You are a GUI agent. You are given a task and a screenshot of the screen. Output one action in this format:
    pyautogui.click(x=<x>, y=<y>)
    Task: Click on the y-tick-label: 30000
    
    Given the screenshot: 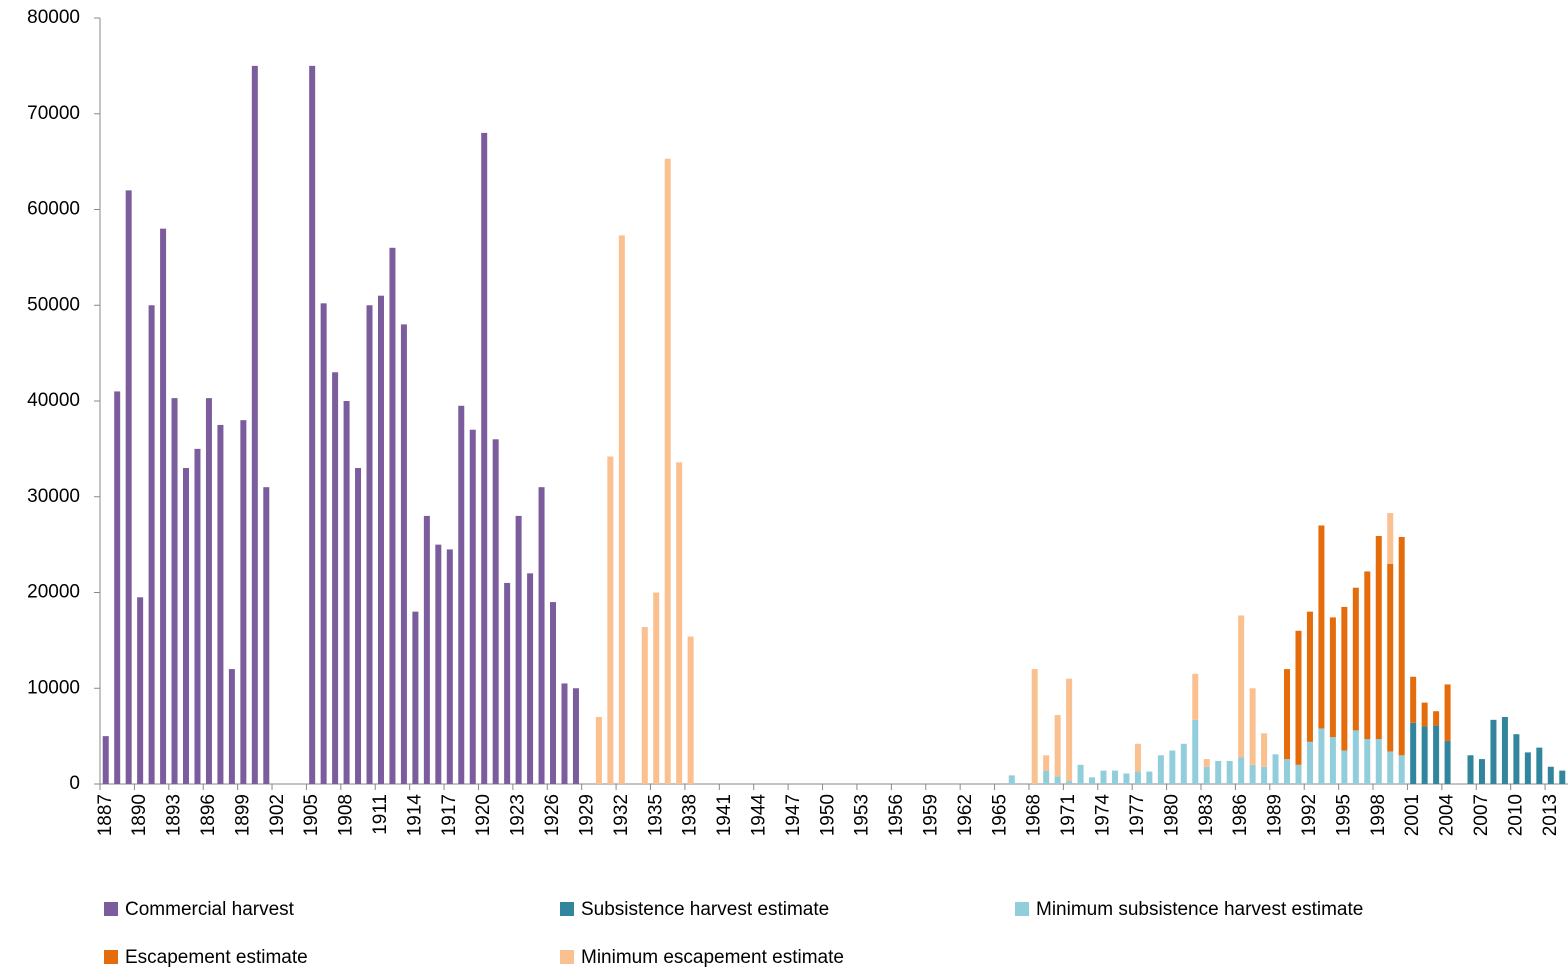 What is the action you would take?
    pyautogui.click(x=53, y=496)
    